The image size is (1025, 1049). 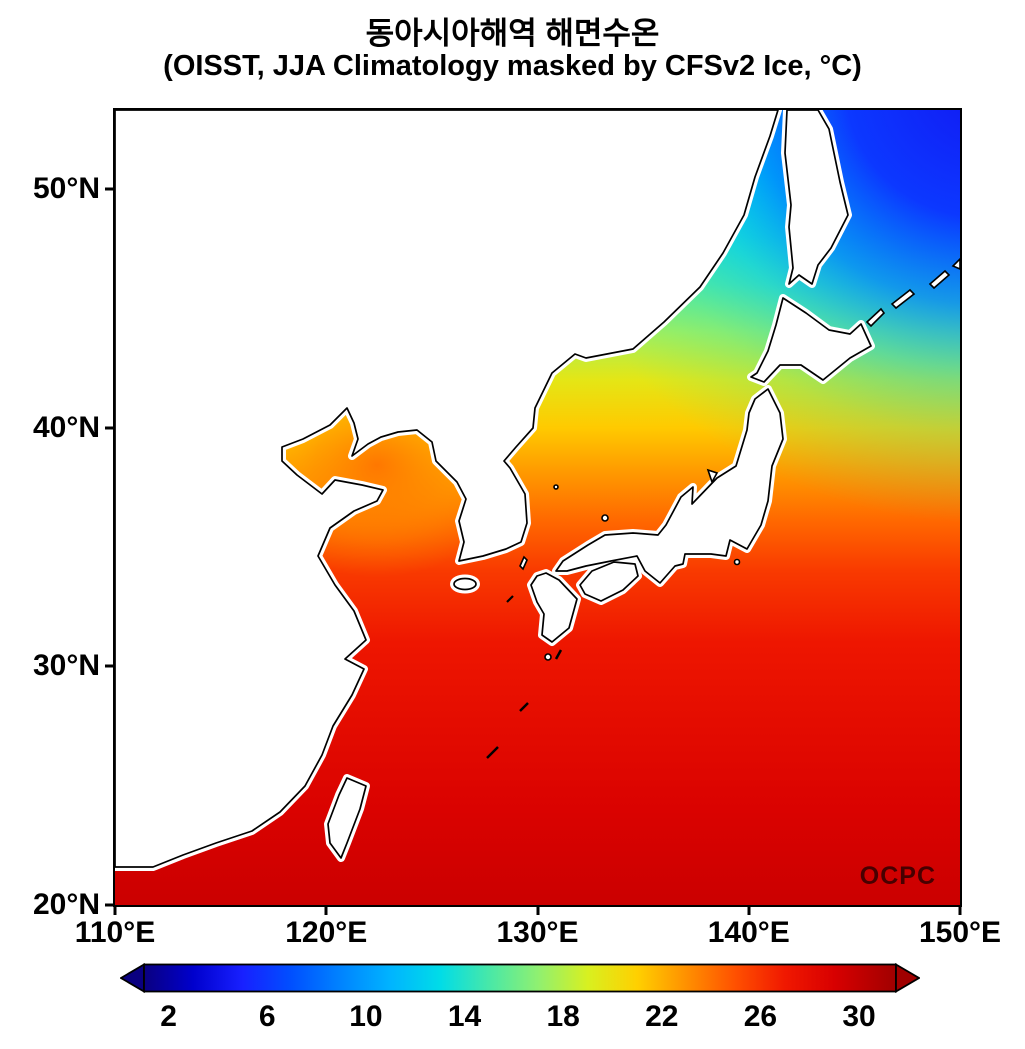 I want to click on amami-island, so click(x=524, y=707).